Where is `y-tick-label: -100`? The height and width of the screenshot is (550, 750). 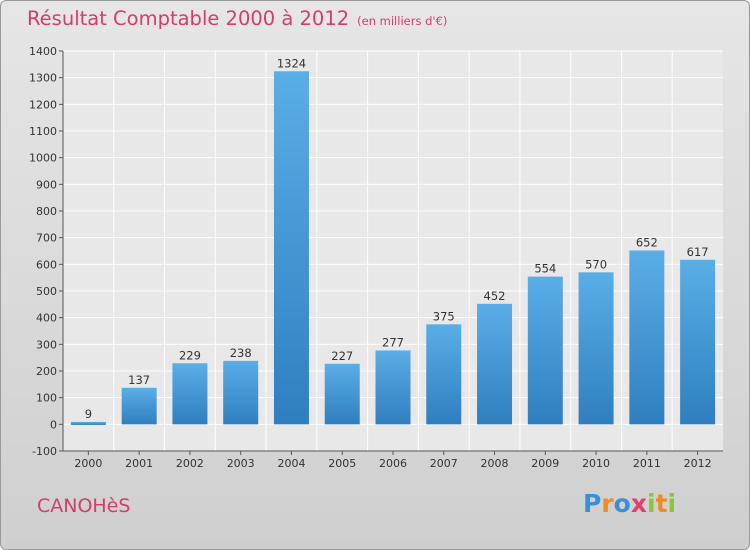
y-tick-label: -100 is located at coordinates (44, 451).